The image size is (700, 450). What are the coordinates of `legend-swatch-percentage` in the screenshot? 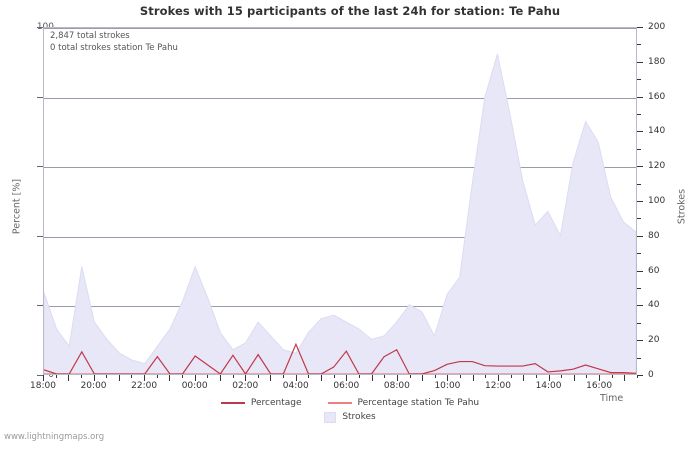 It's located at (232, 403).